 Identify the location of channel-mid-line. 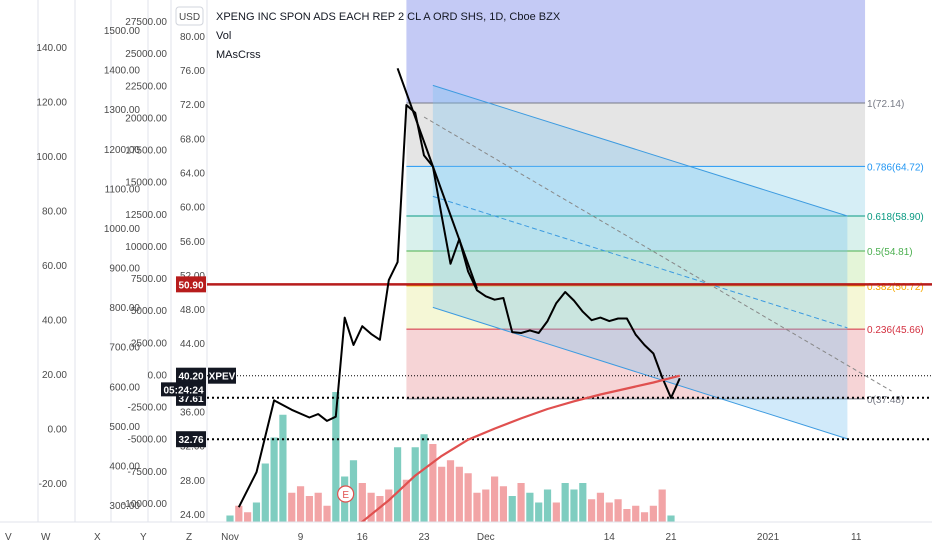
(640, 262).